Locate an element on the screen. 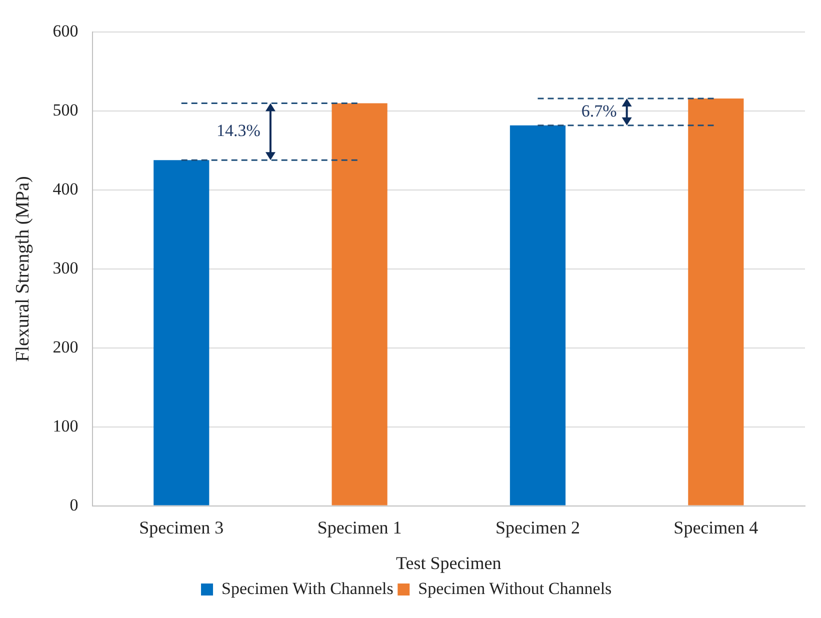 The width and height of the screenshot is (821, 618). x-tick-label: Specimen 3 is located at coordinates (181, 527).